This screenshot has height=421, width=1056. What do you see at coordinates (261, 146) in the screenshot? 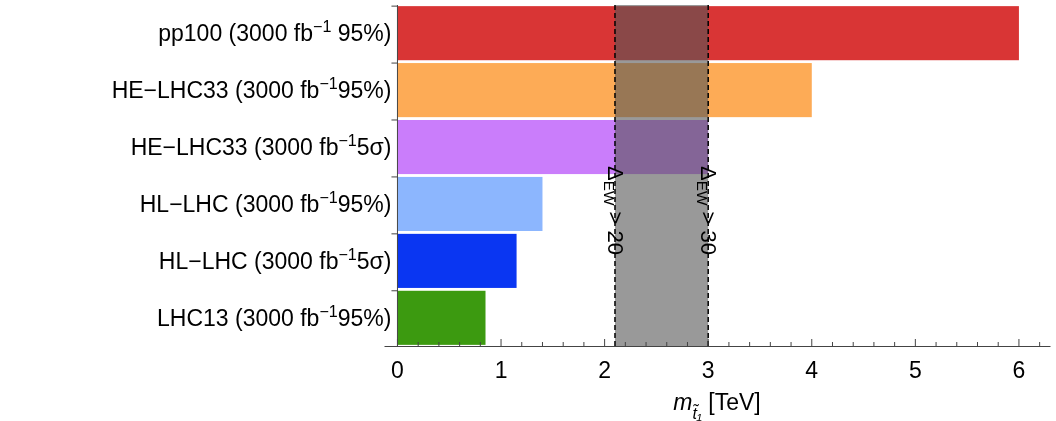
I see `y-tick-label: HE−LHC33 (3000 fb$^{−1}$5σ)` at bounding box center [261, 146].